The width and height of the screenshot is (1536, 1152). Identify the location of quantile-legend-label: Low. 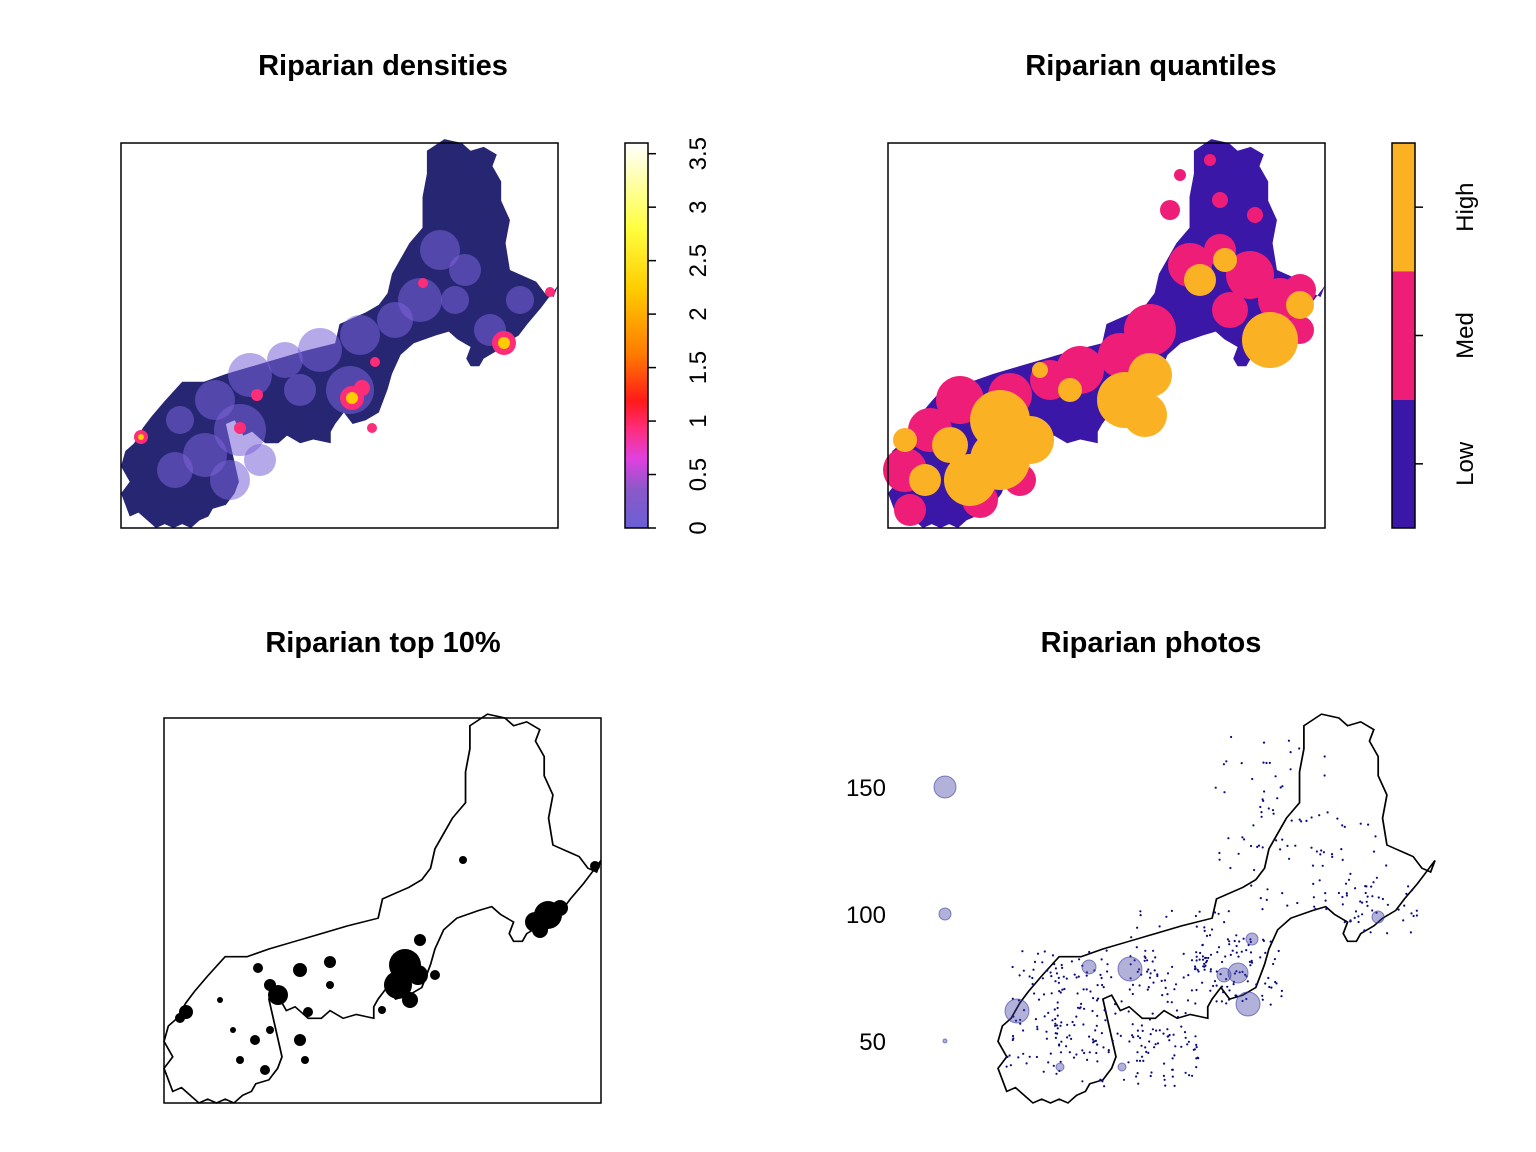
(1465, 463).